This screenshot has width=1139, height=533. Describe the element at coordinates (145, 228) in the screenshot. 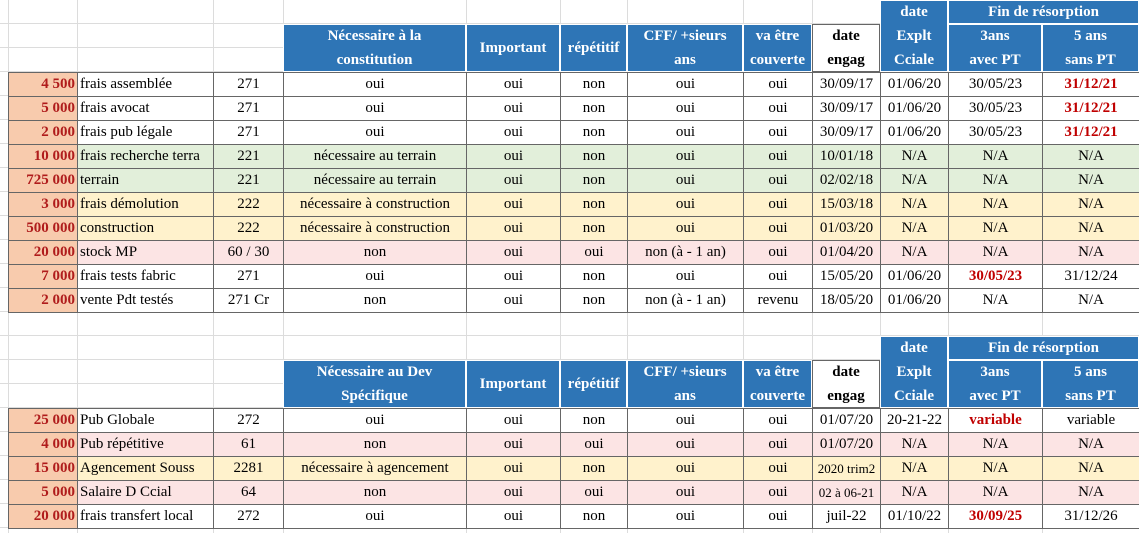

I see `table-cell: construction` at that location.